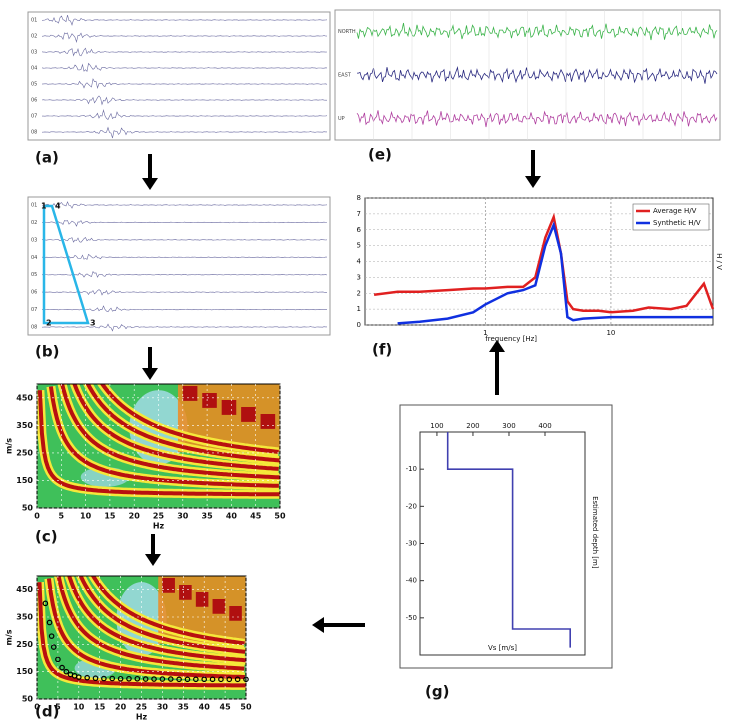  I want to click on x-axis-label: frequency [Hz], so click(511, 339).